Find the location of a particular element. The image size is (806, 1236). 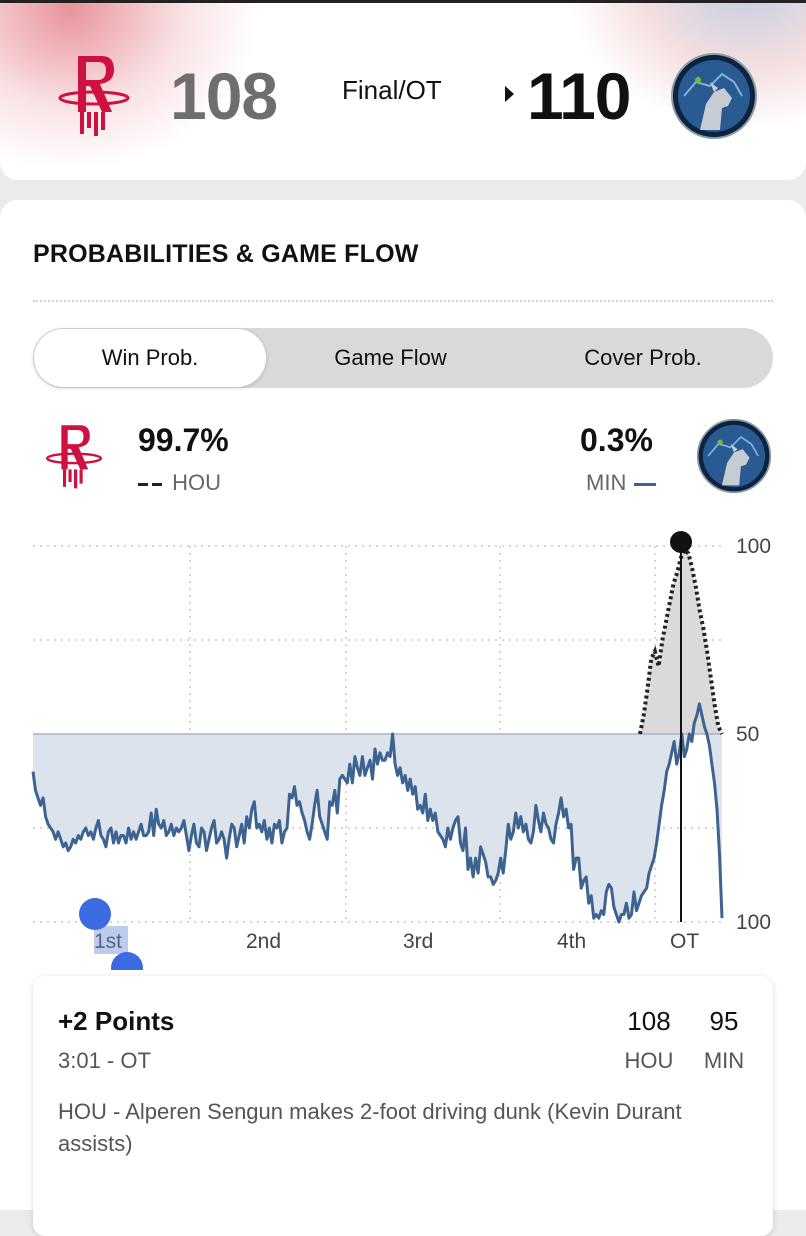

selection-handle-end is located at coordinates (127, 961).